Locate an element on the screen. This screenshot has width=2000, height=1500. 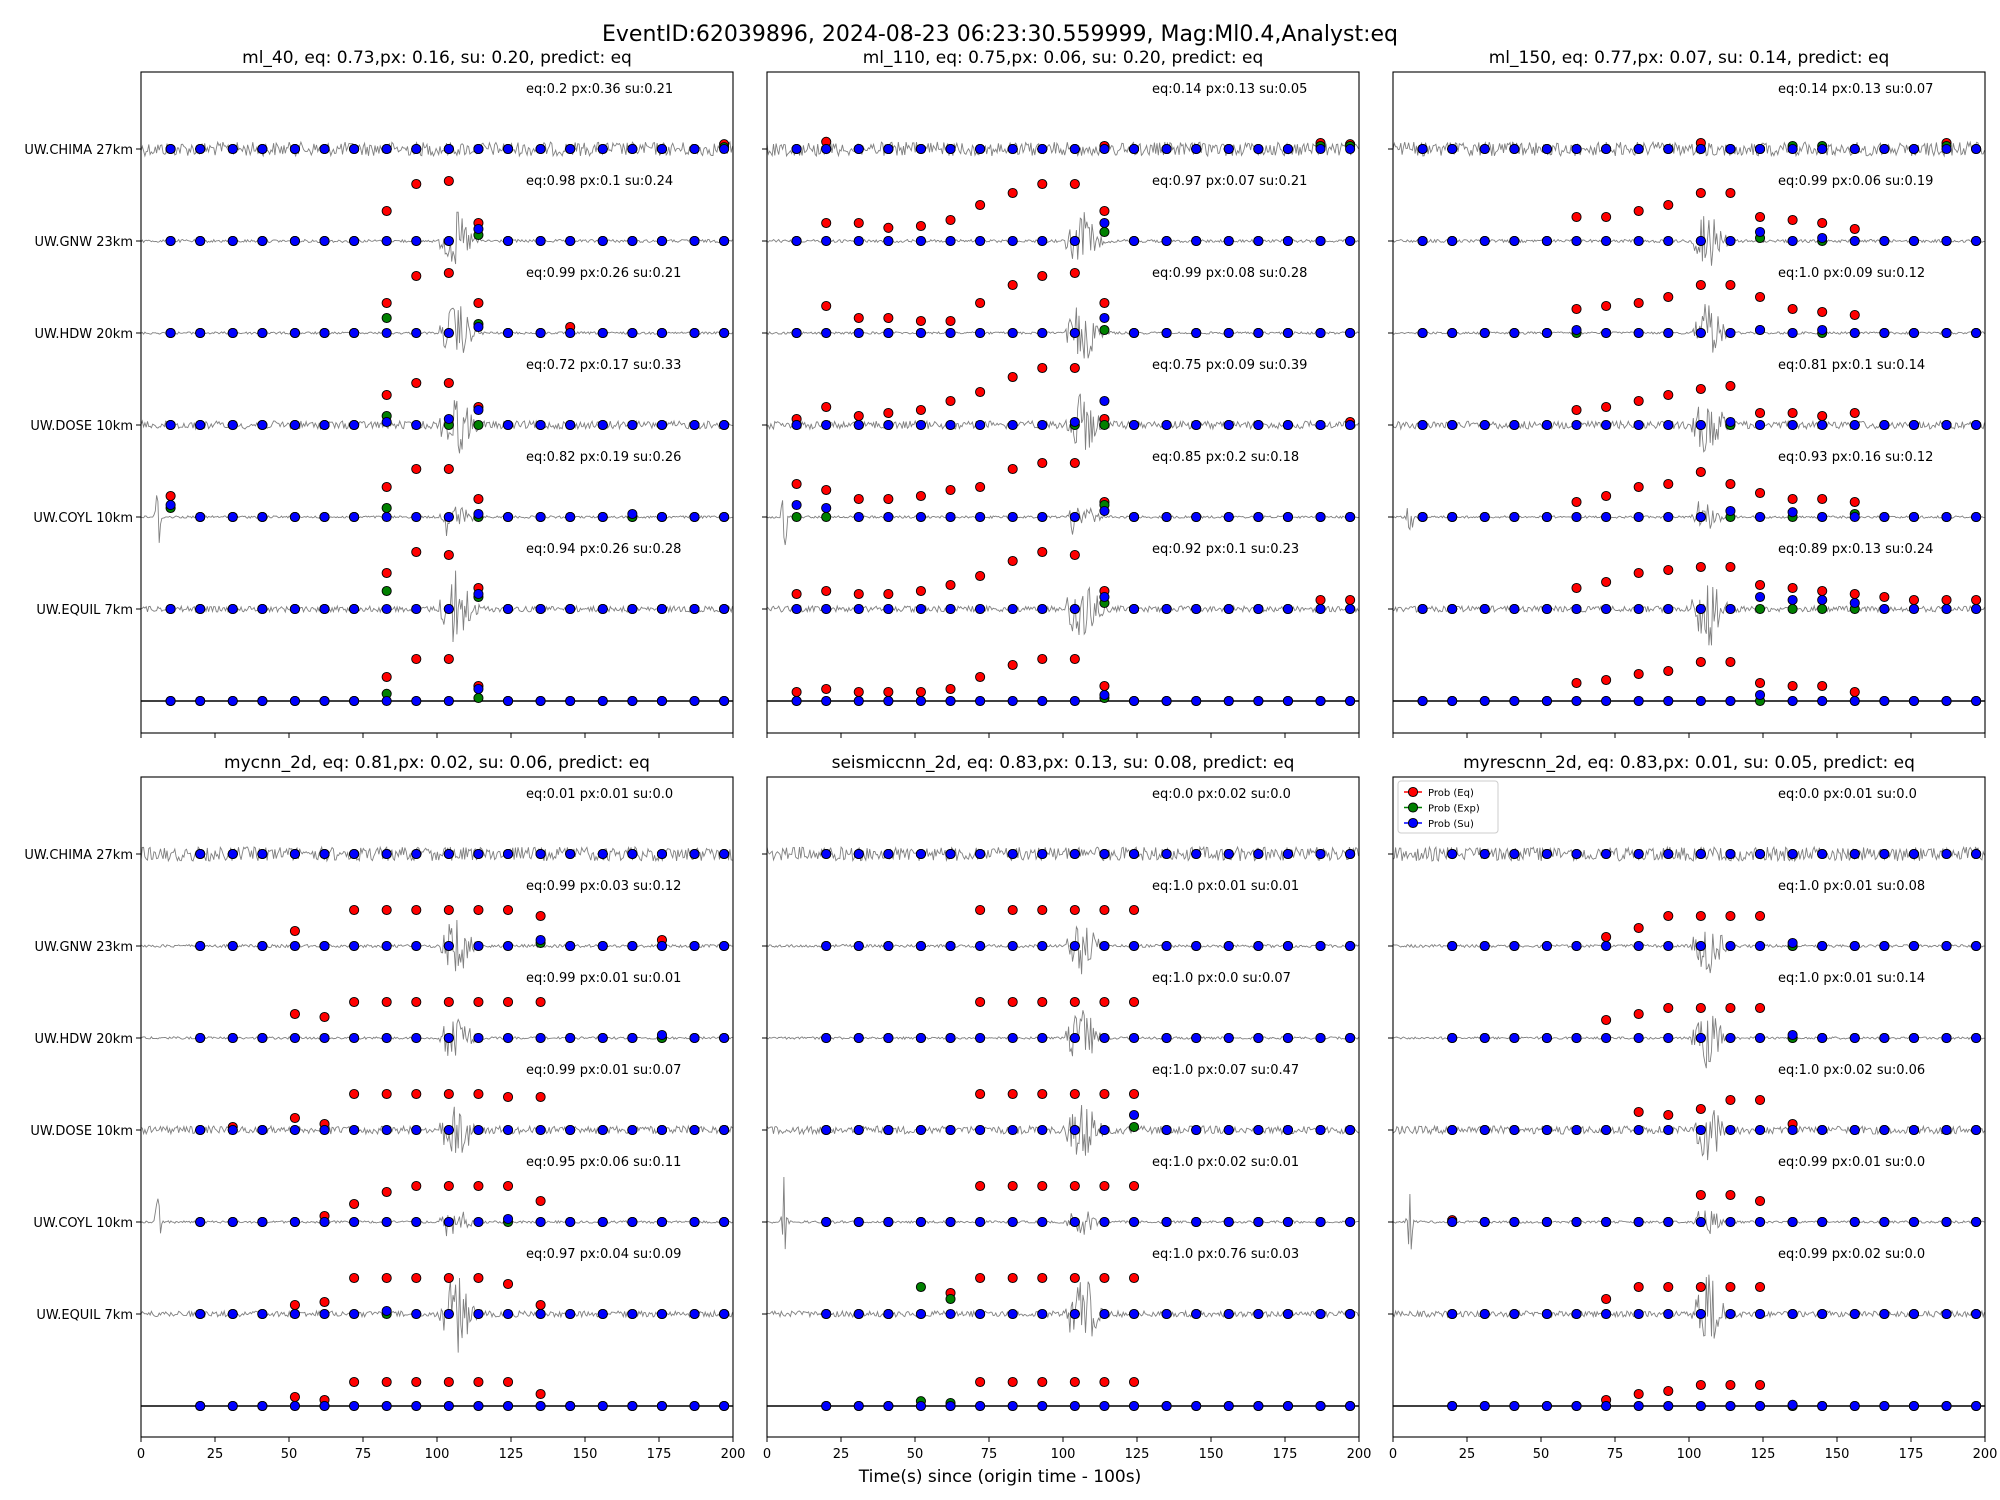
legend-marker is located at coordinates (1413, 792).